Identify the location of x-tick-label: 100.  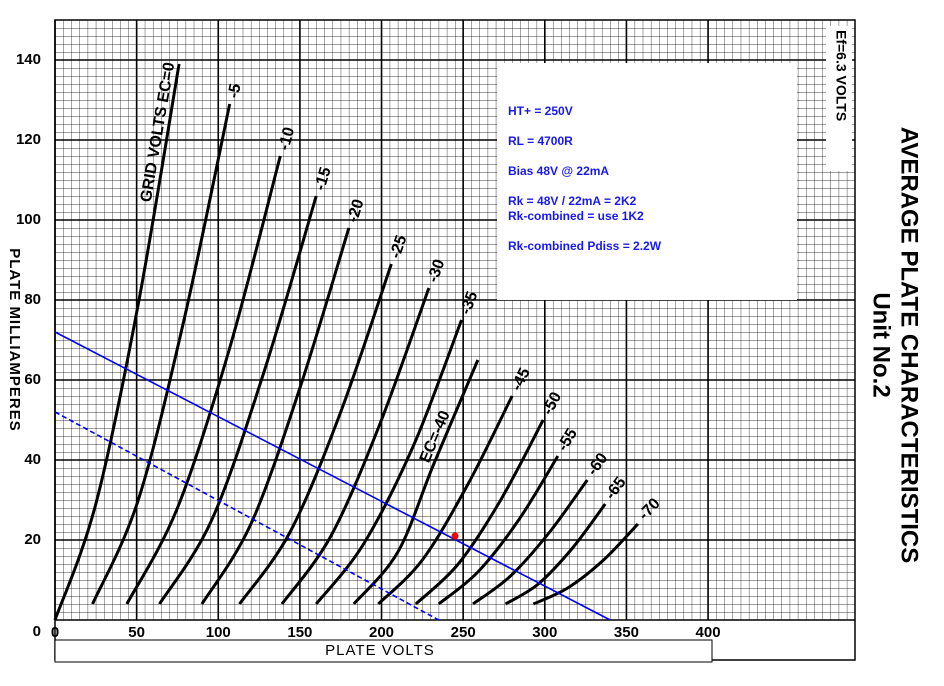
(218, 632).